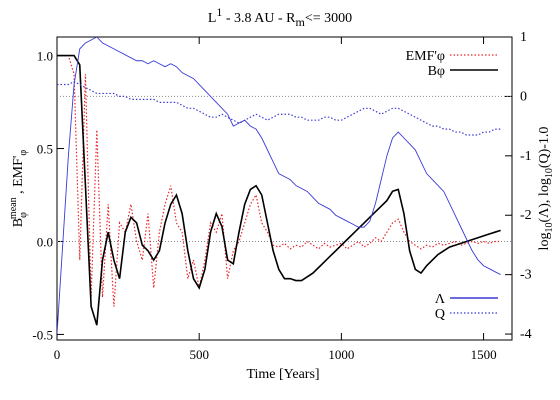  I want to click on chart-title-part: 1, so click(219, 12).